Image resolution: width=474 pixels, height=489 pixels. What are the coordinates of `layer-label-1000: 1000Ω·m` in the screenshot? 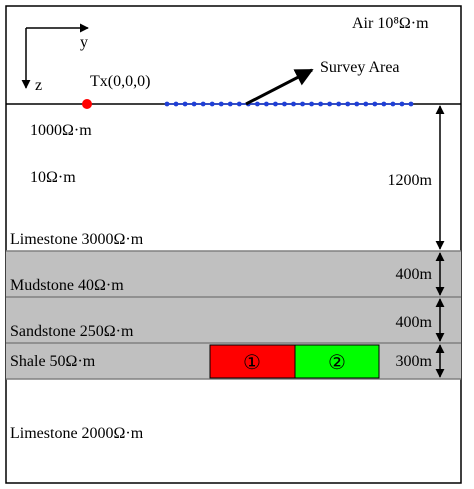 It's located at (61, 130).